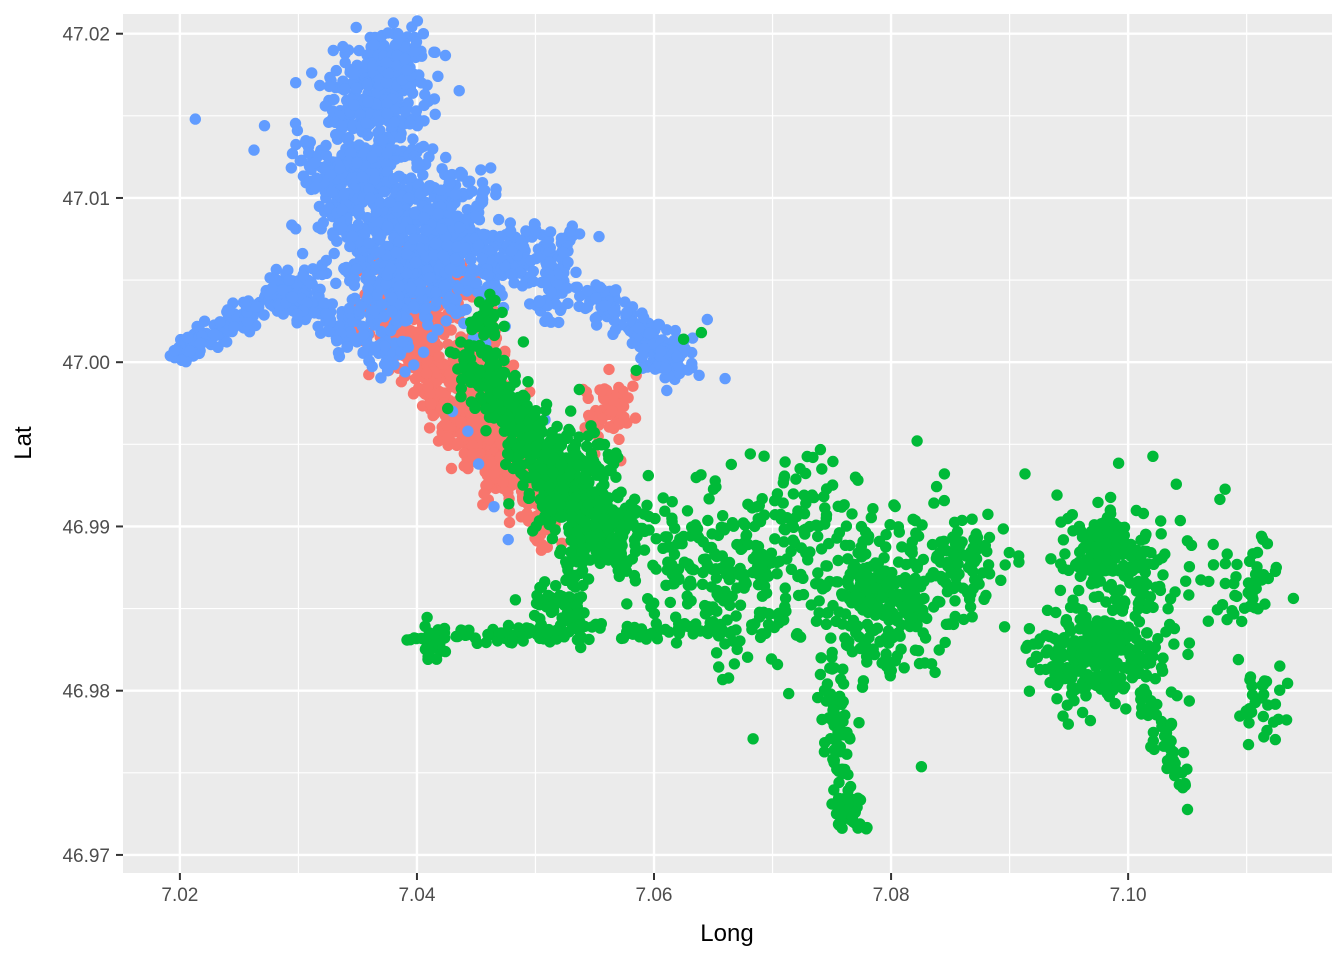 This screenshot has height=960, width=1344. I want to click on x-tick-label-7.06: 7.06, so click(654, 895).